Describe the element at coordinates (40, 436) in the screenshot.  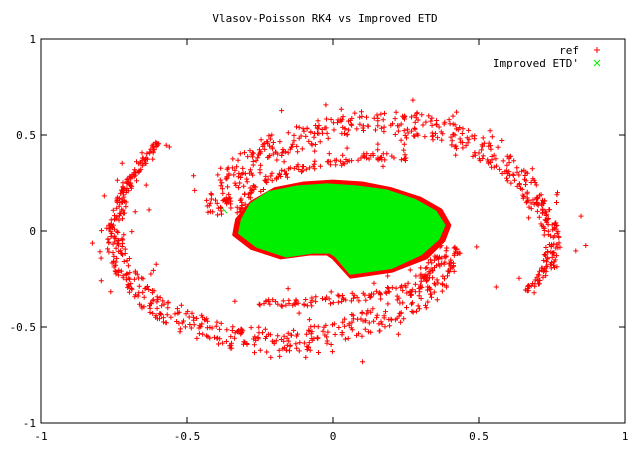
I see `x-tick-label: -1` at that location.